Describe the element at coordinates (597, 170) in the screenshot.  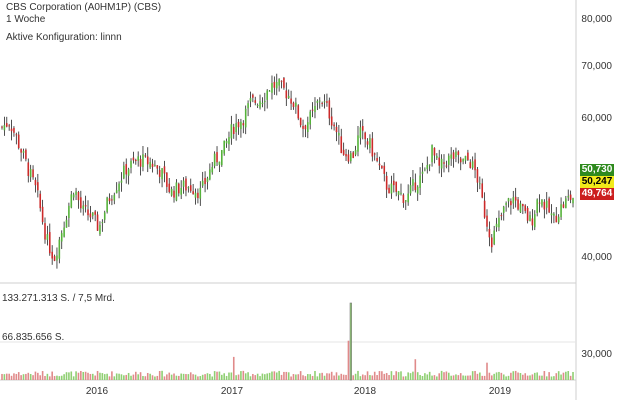
I see `high-price-badge: 50,730` at that location.